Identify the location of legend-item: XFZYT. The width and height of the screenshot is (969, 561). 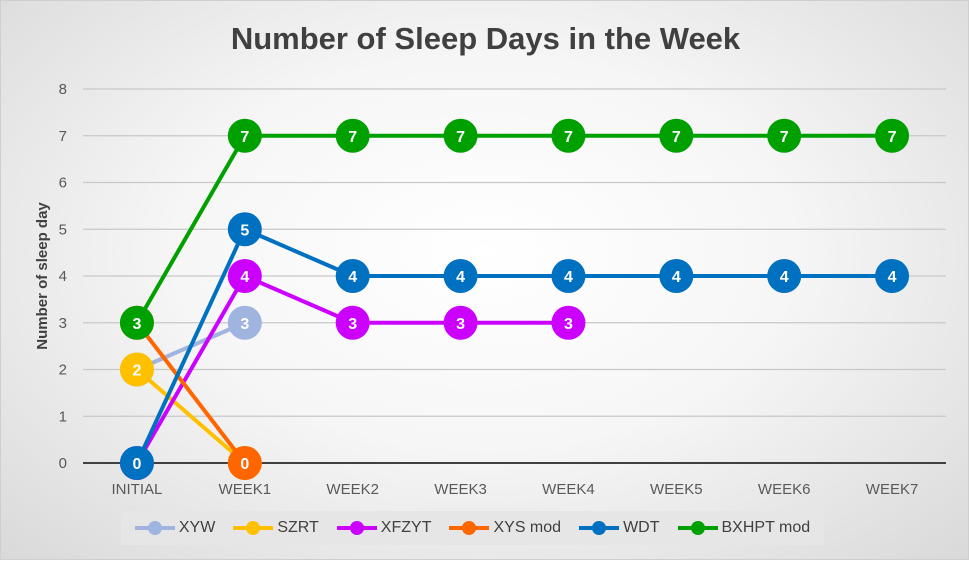
(384, 528).